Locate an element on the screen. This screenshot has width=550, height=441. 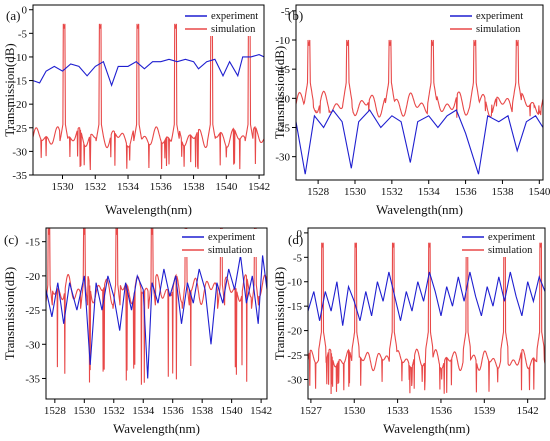
x-tick-label: 1527 is located at coordinates (311, 411).